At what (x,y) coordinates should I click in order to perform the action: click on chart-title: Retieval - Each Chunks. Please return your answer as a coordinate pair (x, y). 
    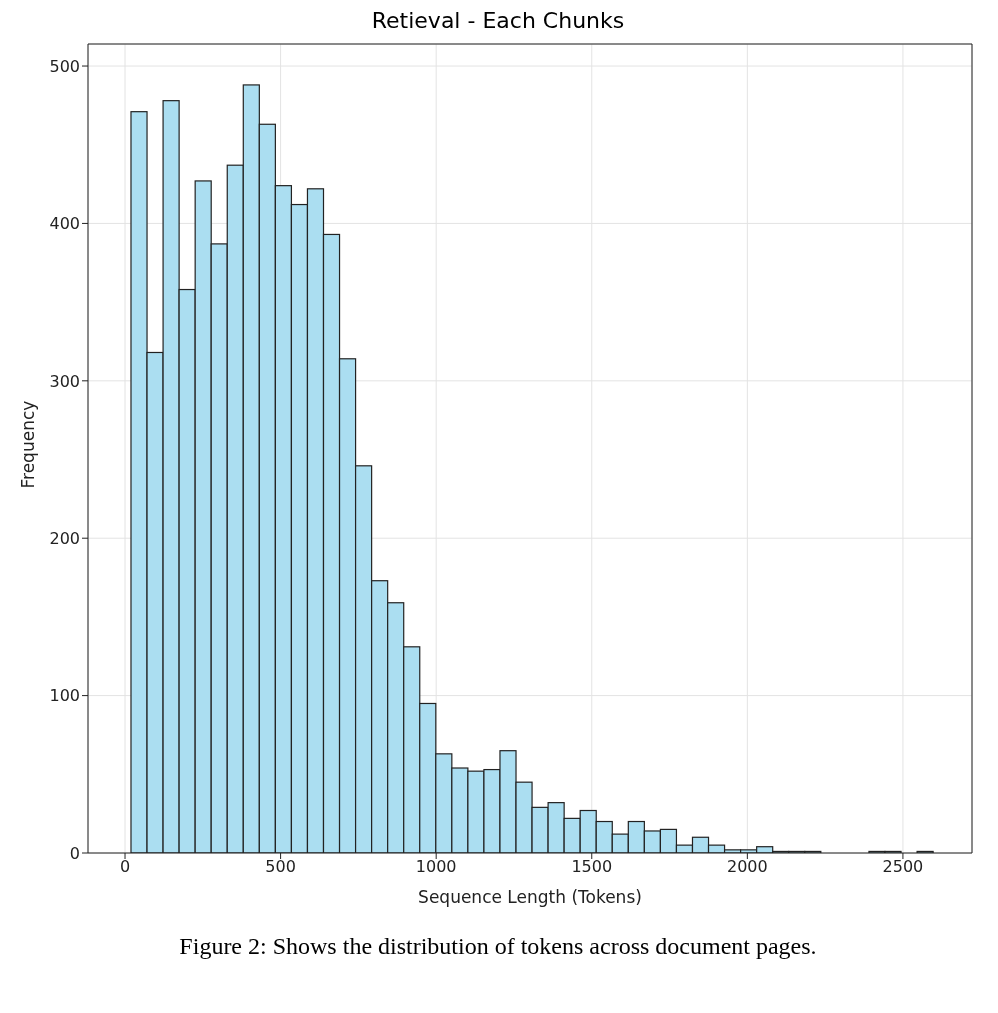
    Looking at the image, I should click on (498, 20).